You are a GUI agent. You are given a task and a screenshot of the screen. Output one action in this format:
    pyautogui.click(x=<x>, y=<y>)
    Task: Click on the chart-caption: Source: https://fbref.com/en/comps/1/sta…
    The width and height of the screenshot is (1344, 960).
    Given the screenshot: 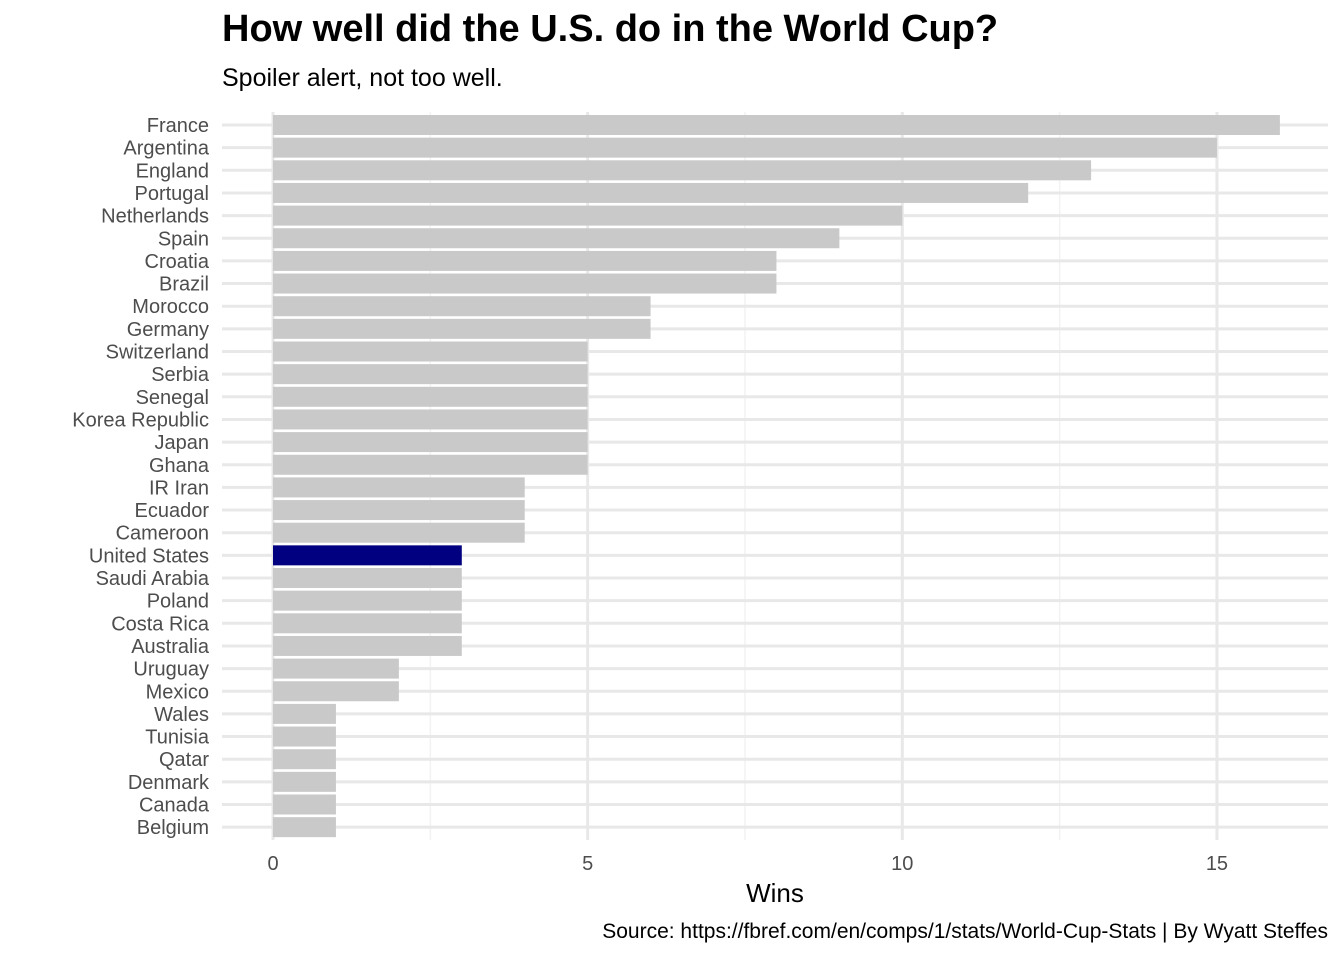 What is the action you would take?
    pyautogui.click(x=965, y=931)
    